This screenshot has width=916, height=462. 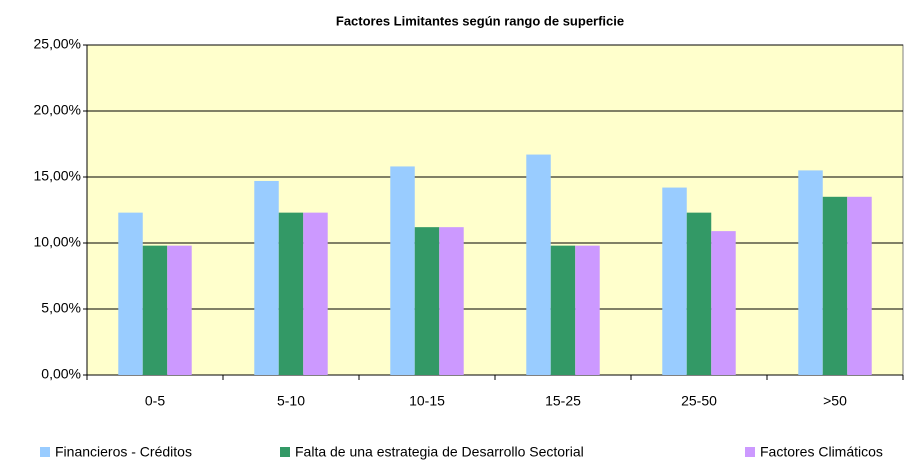 What do you see at coordinates (57, 176) in the screenshot?
I see `y-tick-label: 15,00%` at bounding box center [57, 176].